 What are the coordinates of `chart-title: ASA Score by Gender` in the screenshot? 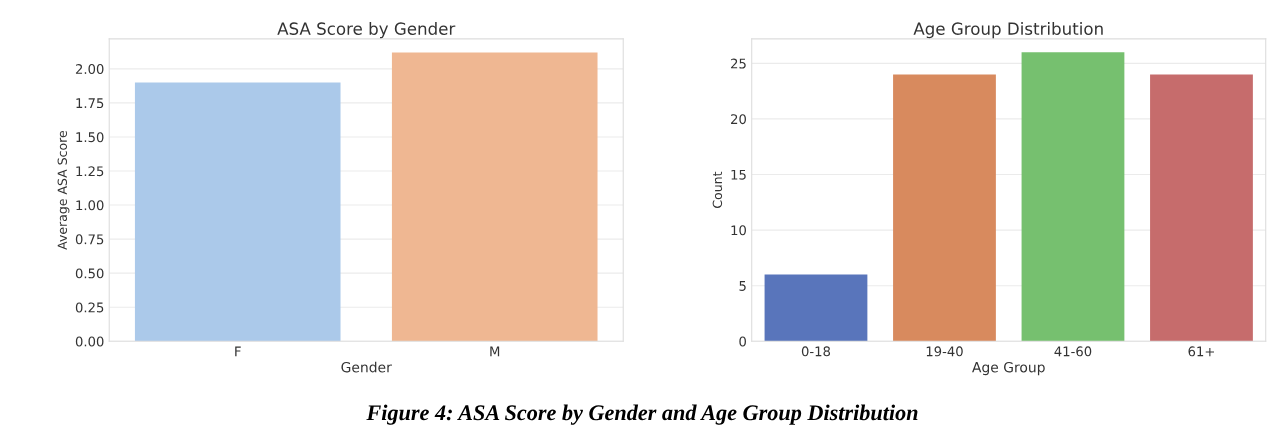 It's located at (366, 30).